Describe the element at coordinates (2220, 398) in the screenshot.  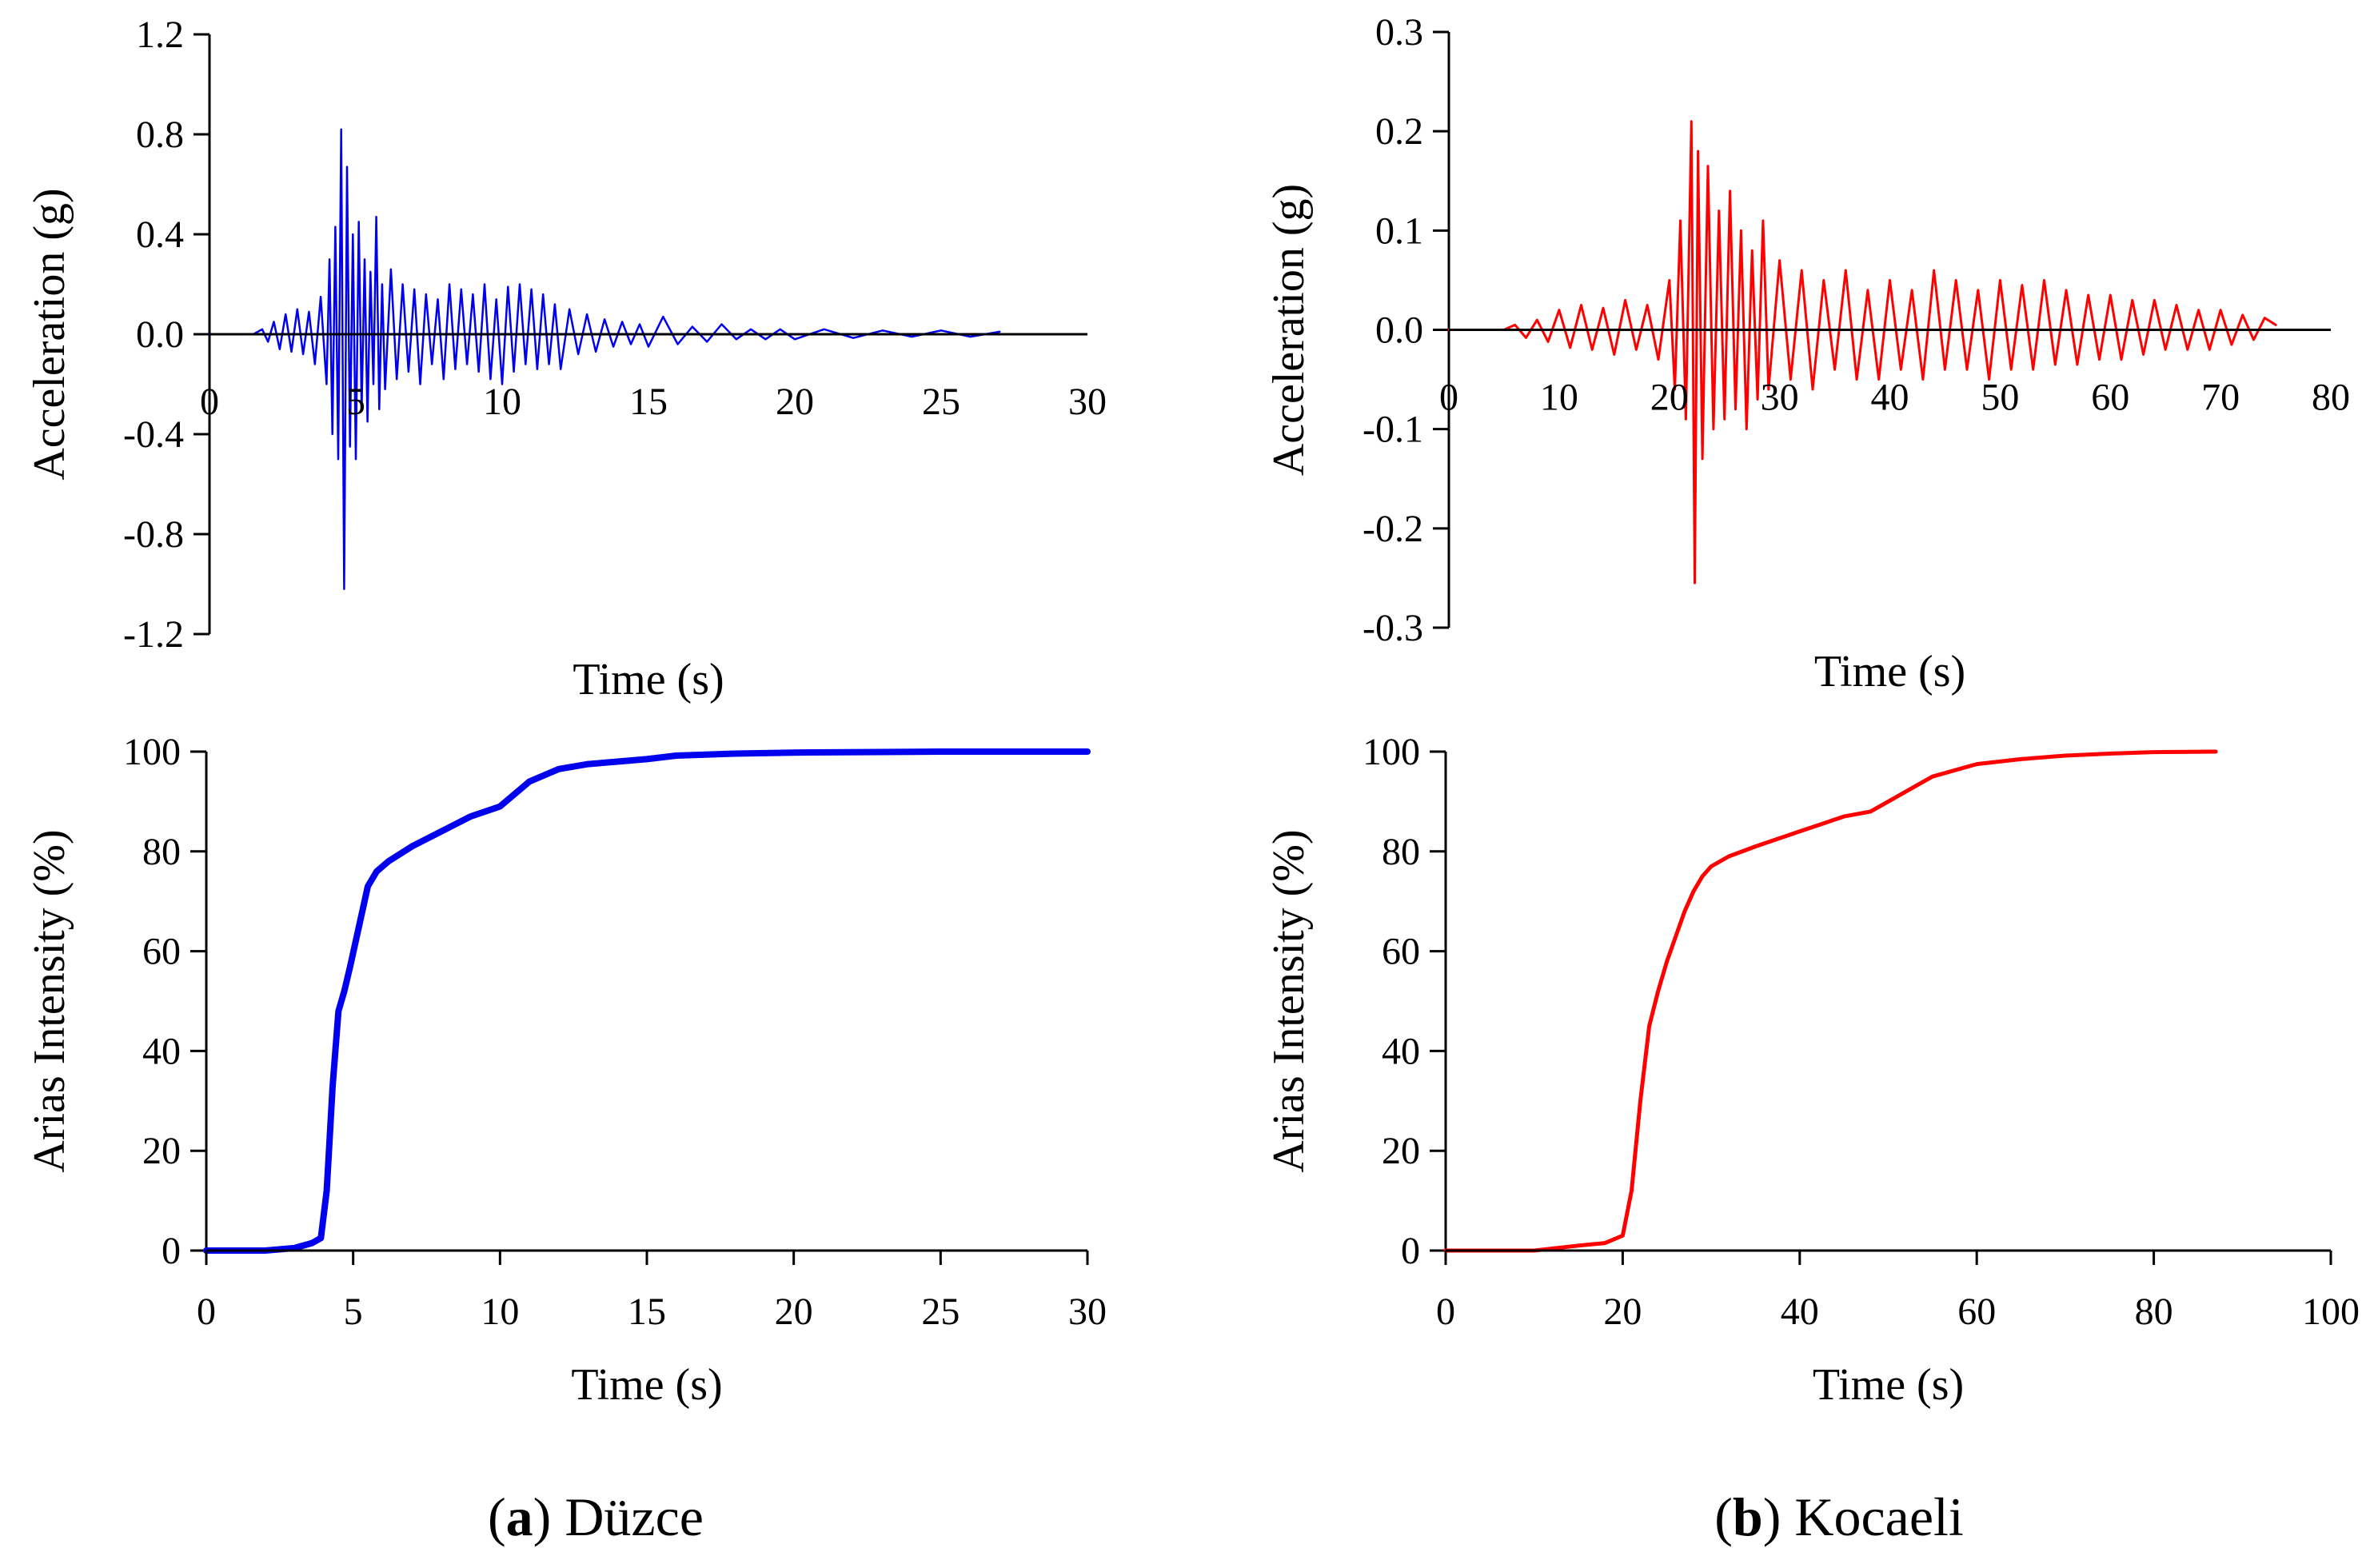
I see `x-tick-label: 70` at that location.